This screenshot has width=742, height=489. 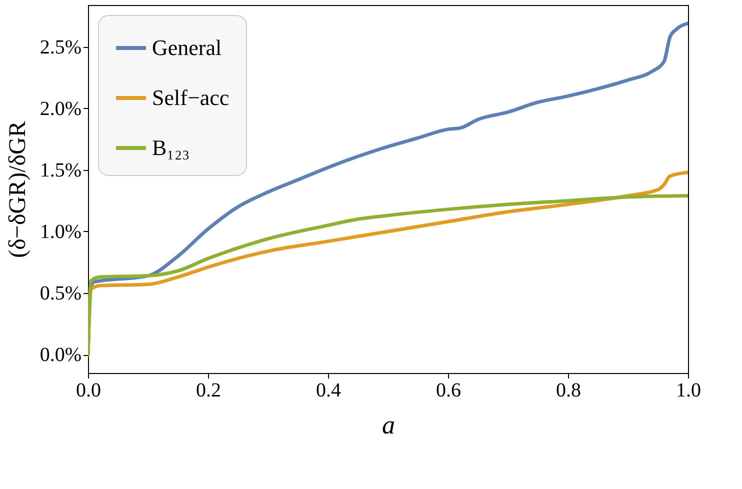 What do you see at coordinates (328, 391) in the screenshot?
I see `x-tick-label: 0.4` at bounding box center [328, 391].